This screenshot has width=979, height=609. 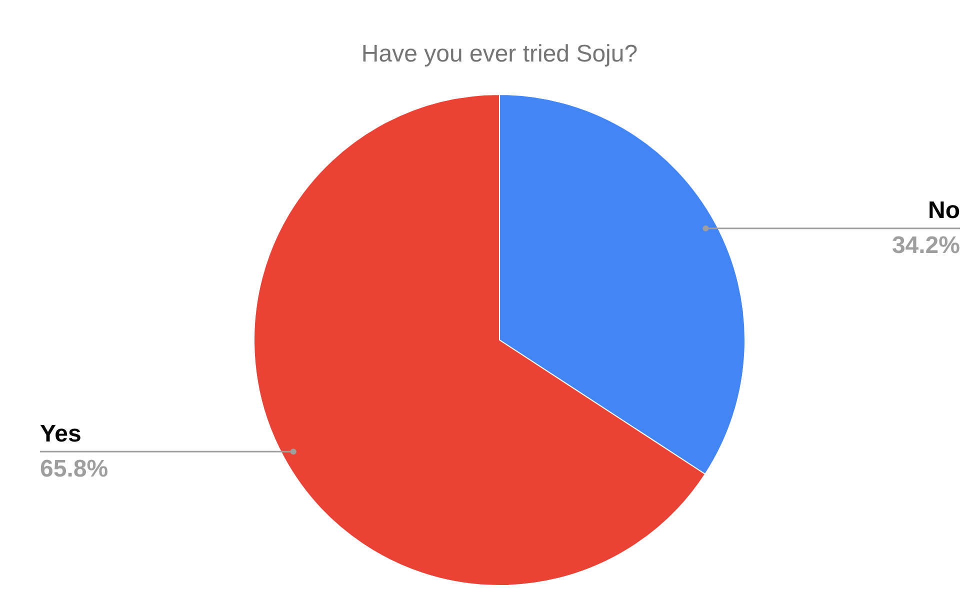 I want to click on data-label: 34.2%, so click(x=926, y=245).